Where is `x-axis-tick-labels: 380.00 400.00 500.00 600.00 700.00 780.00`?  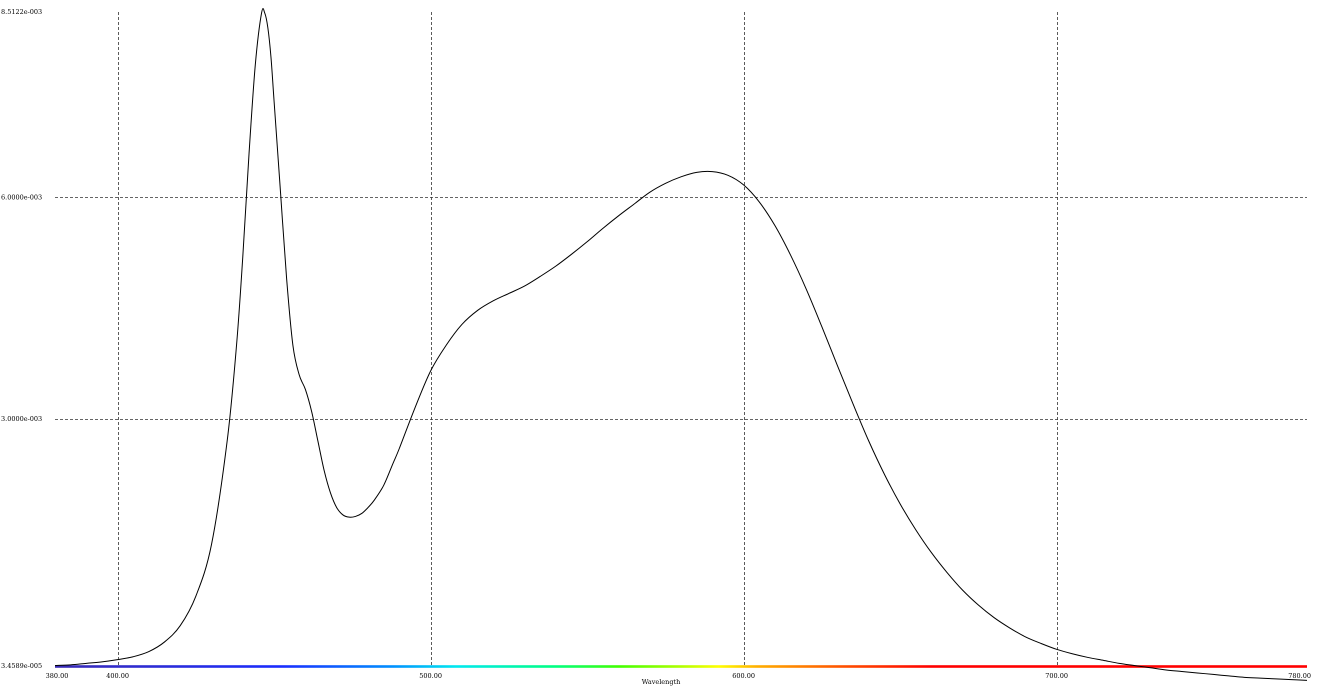
x-axis-tick-labels: 380.00 400.00 500.00 600.00 700.00 780.00 is located at coordinates (678, 676).